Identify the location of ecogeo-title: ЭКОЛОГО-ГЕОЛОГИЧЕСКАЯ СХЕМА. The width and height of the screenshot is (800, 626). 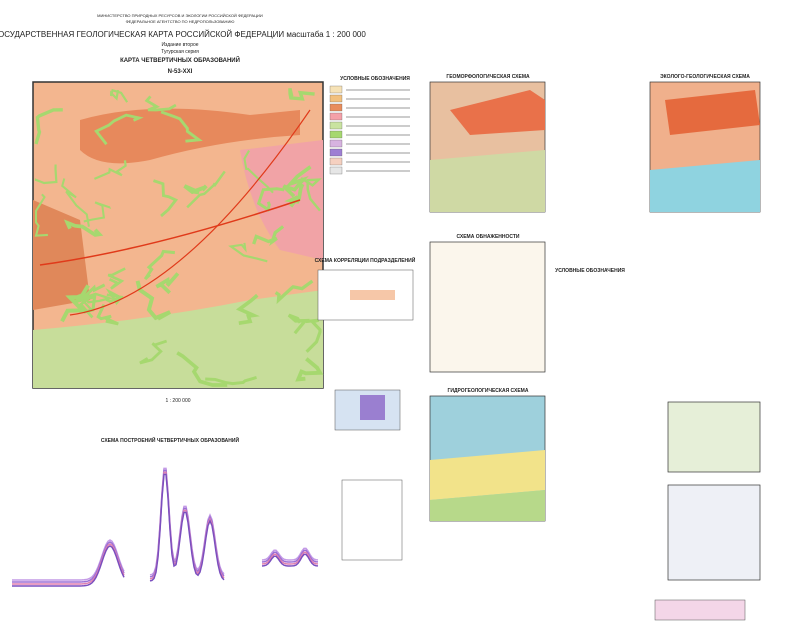
(705, 77).